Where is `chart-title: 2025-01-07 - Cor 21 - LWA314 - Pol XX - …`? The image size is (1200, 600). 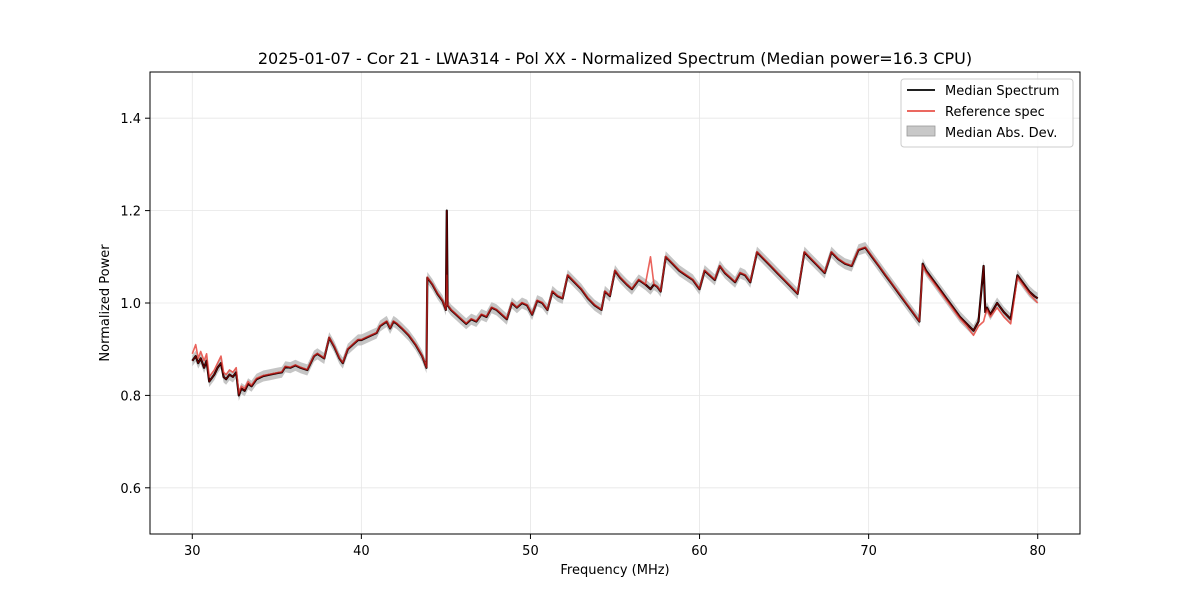
chart-title: 2025-01-07 - Cor 21 - LWA314 - Pol XX - … is located at coordinates (615, 58).